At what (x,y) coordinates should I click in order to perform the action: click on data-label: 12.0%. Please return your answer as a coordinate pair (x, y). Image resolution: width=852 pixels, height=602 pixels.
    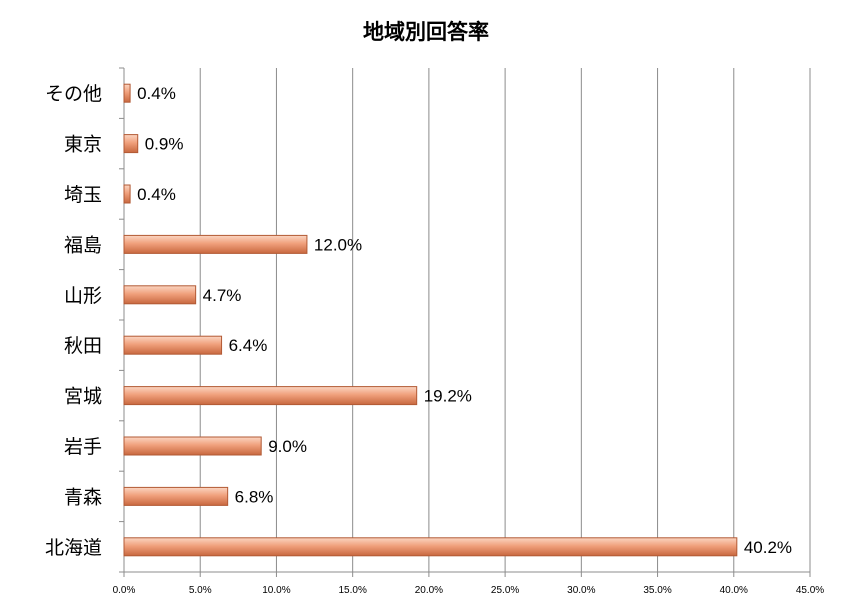
    Looking at the image, I should click on (338, 244).